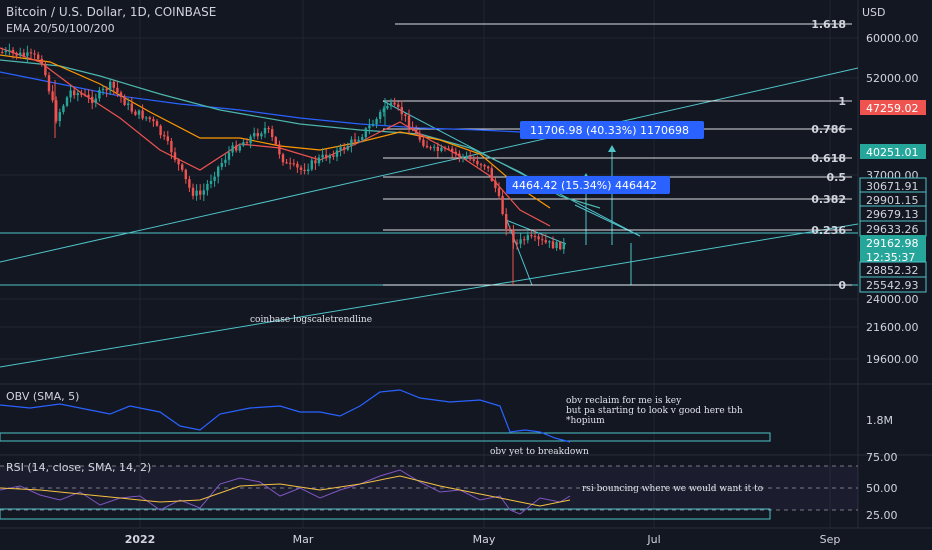  What do you see at coordinates (653, 539) in the screenshot?
I see `time-tick-label: Jul` at bounding box center [653, 539].